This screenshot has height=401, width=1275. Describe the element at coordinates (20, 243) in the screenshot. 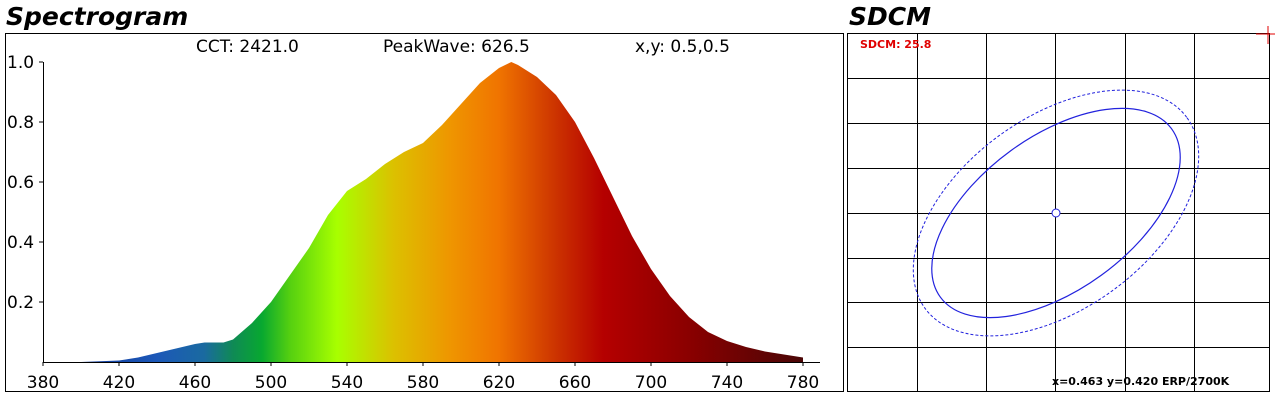

I see `y-tick-label: 0.4` at that location.